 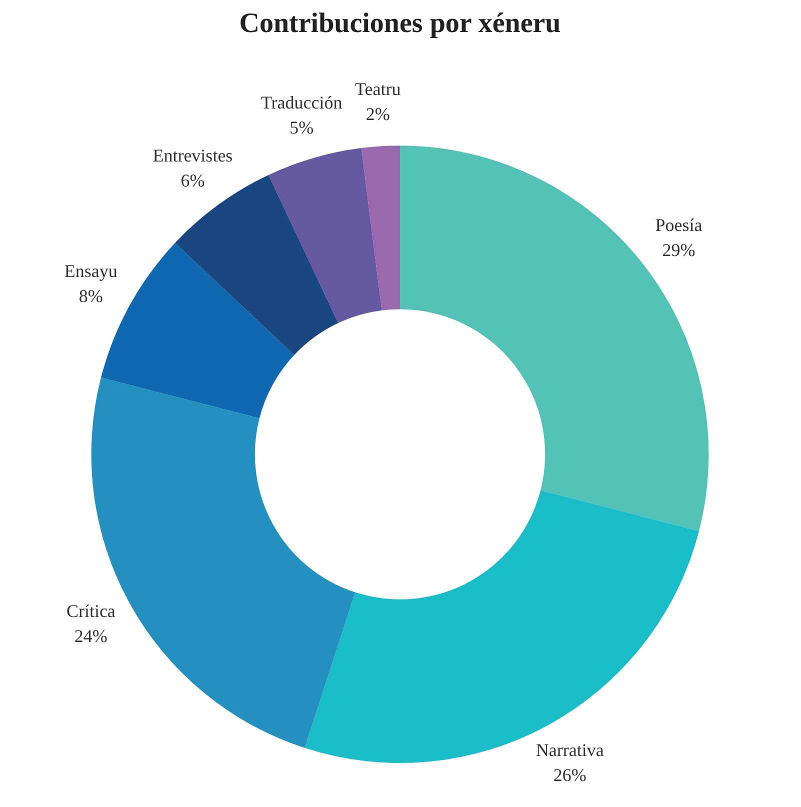 I want to click on chart-title: Contribuciones por xéneru, so click(x=400, y=24).